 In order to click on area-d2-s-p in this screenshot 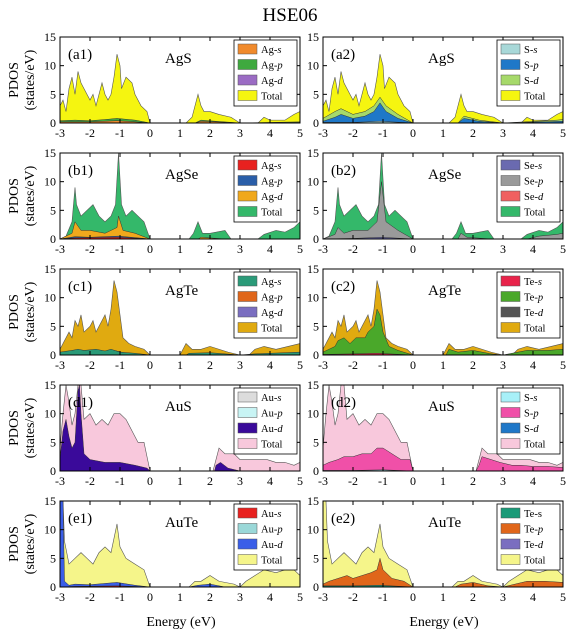, I will do `click(443, 459)`.